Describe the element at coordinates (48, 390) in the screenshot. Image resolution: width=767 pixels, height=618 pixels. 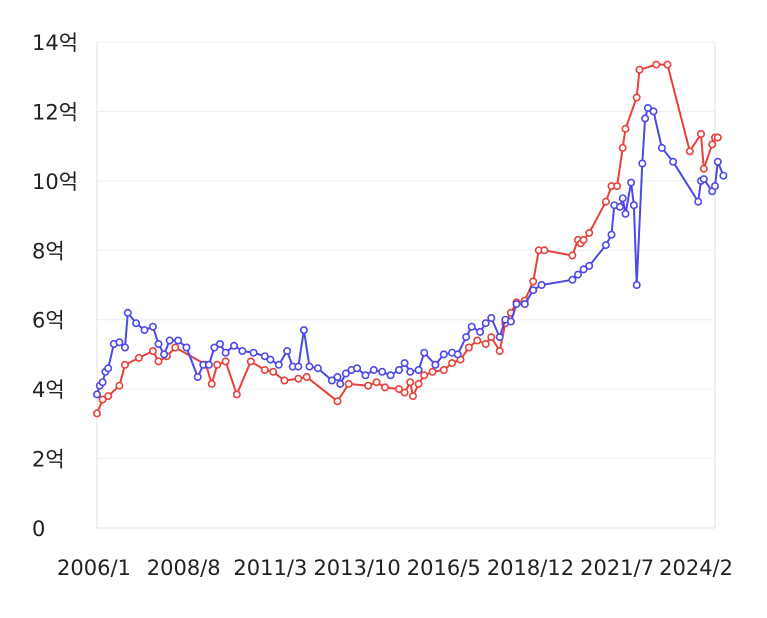
I see `y-tick-label: 4억` at that location.